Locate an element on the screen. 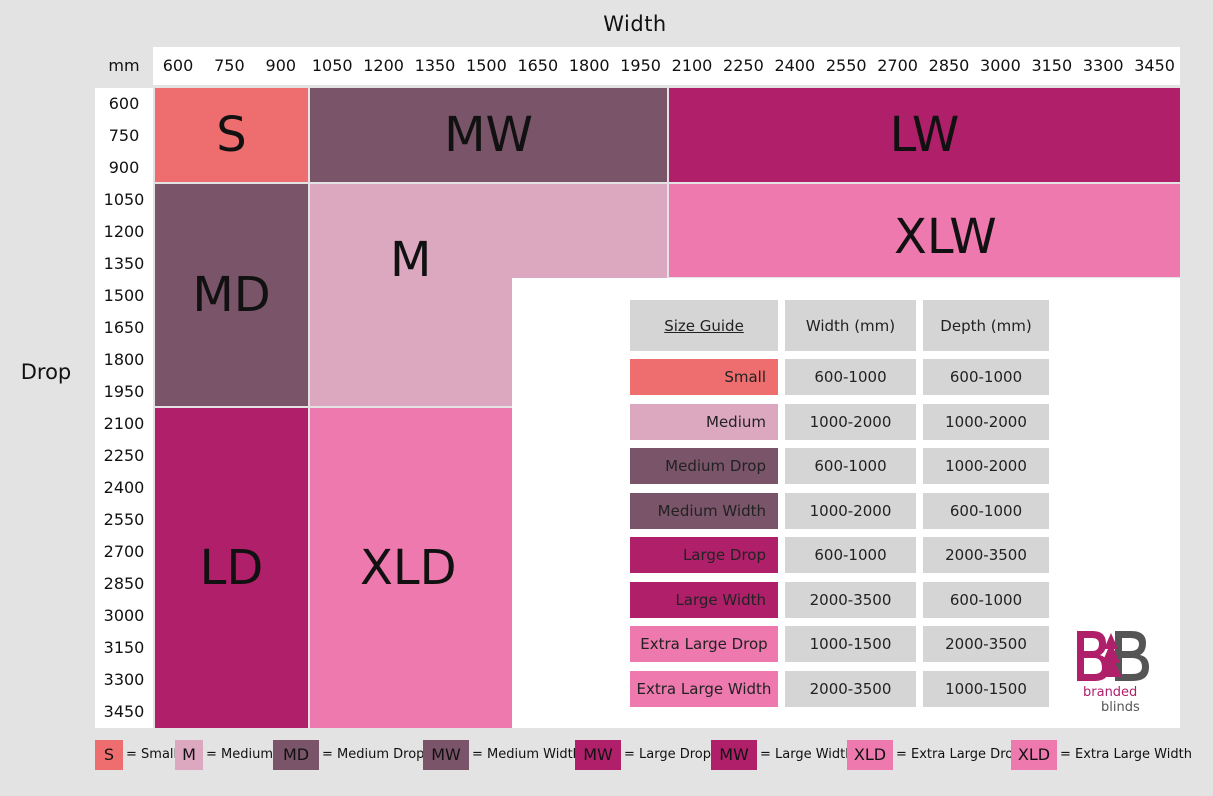 The image size is (1213, 796). width-tick: 3000 is located at coordinates (1000, 65).